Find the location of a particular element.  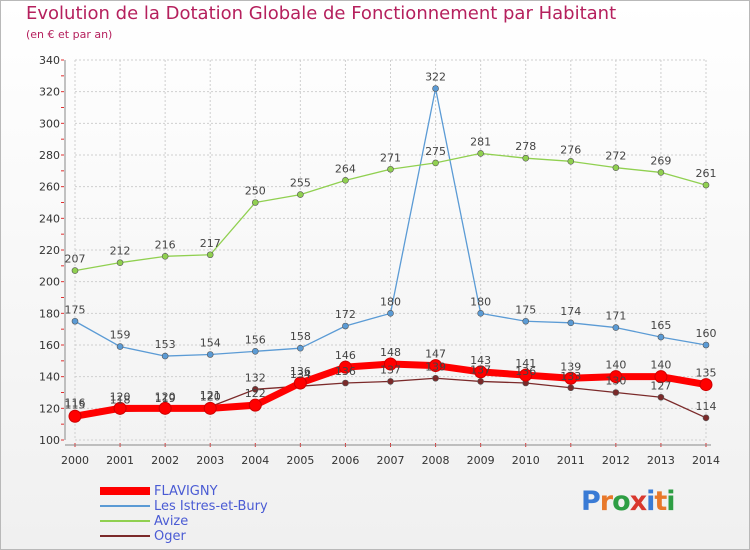

legend-label: Avize is located at coordinates (171, 521).